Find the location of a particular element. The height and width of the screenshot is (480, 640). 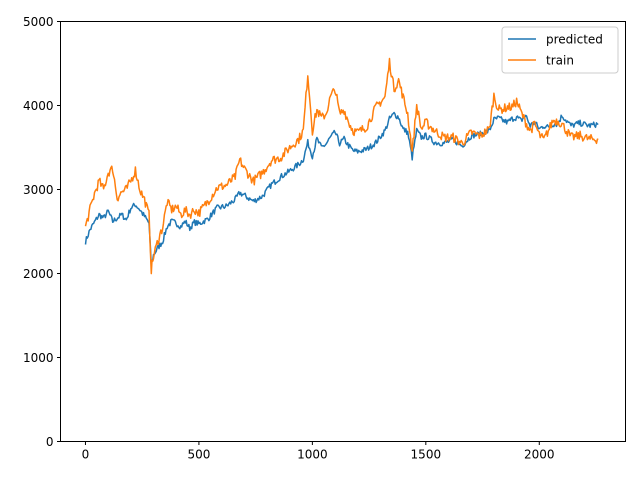

x-tick-label-2000: 2000 is located at coordinates (539, 455).